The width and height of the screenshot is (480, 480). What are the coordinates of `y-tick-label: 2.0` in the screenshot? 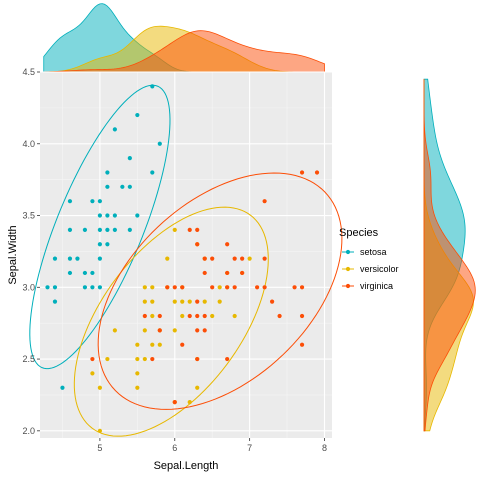 It's located at (28, 431).